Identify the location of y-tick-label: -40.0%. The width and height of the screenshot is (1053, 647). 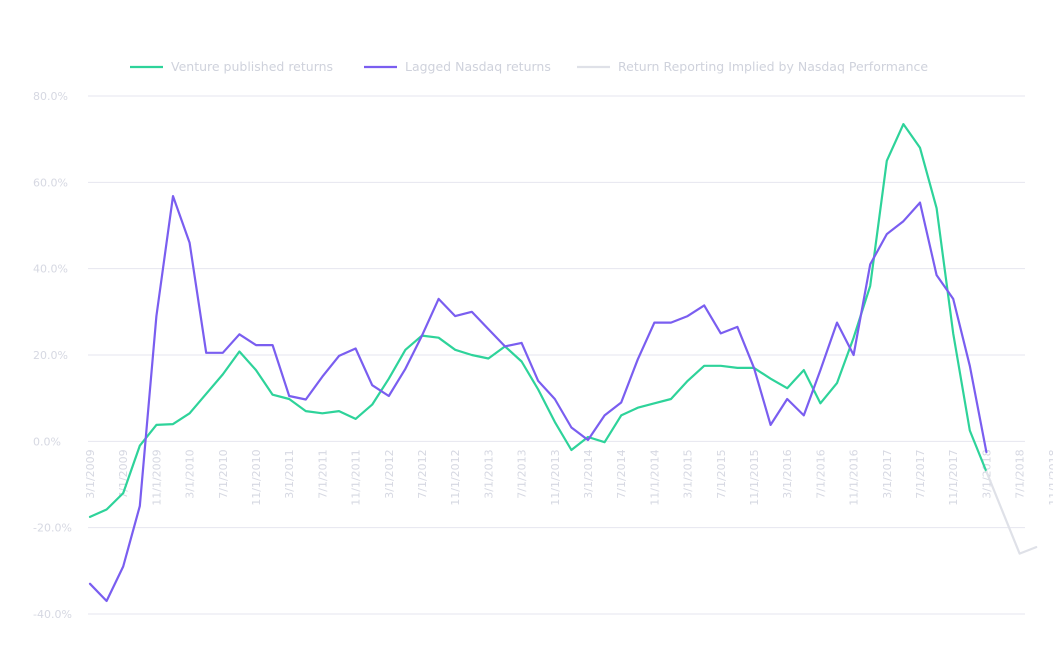
(52, 614).